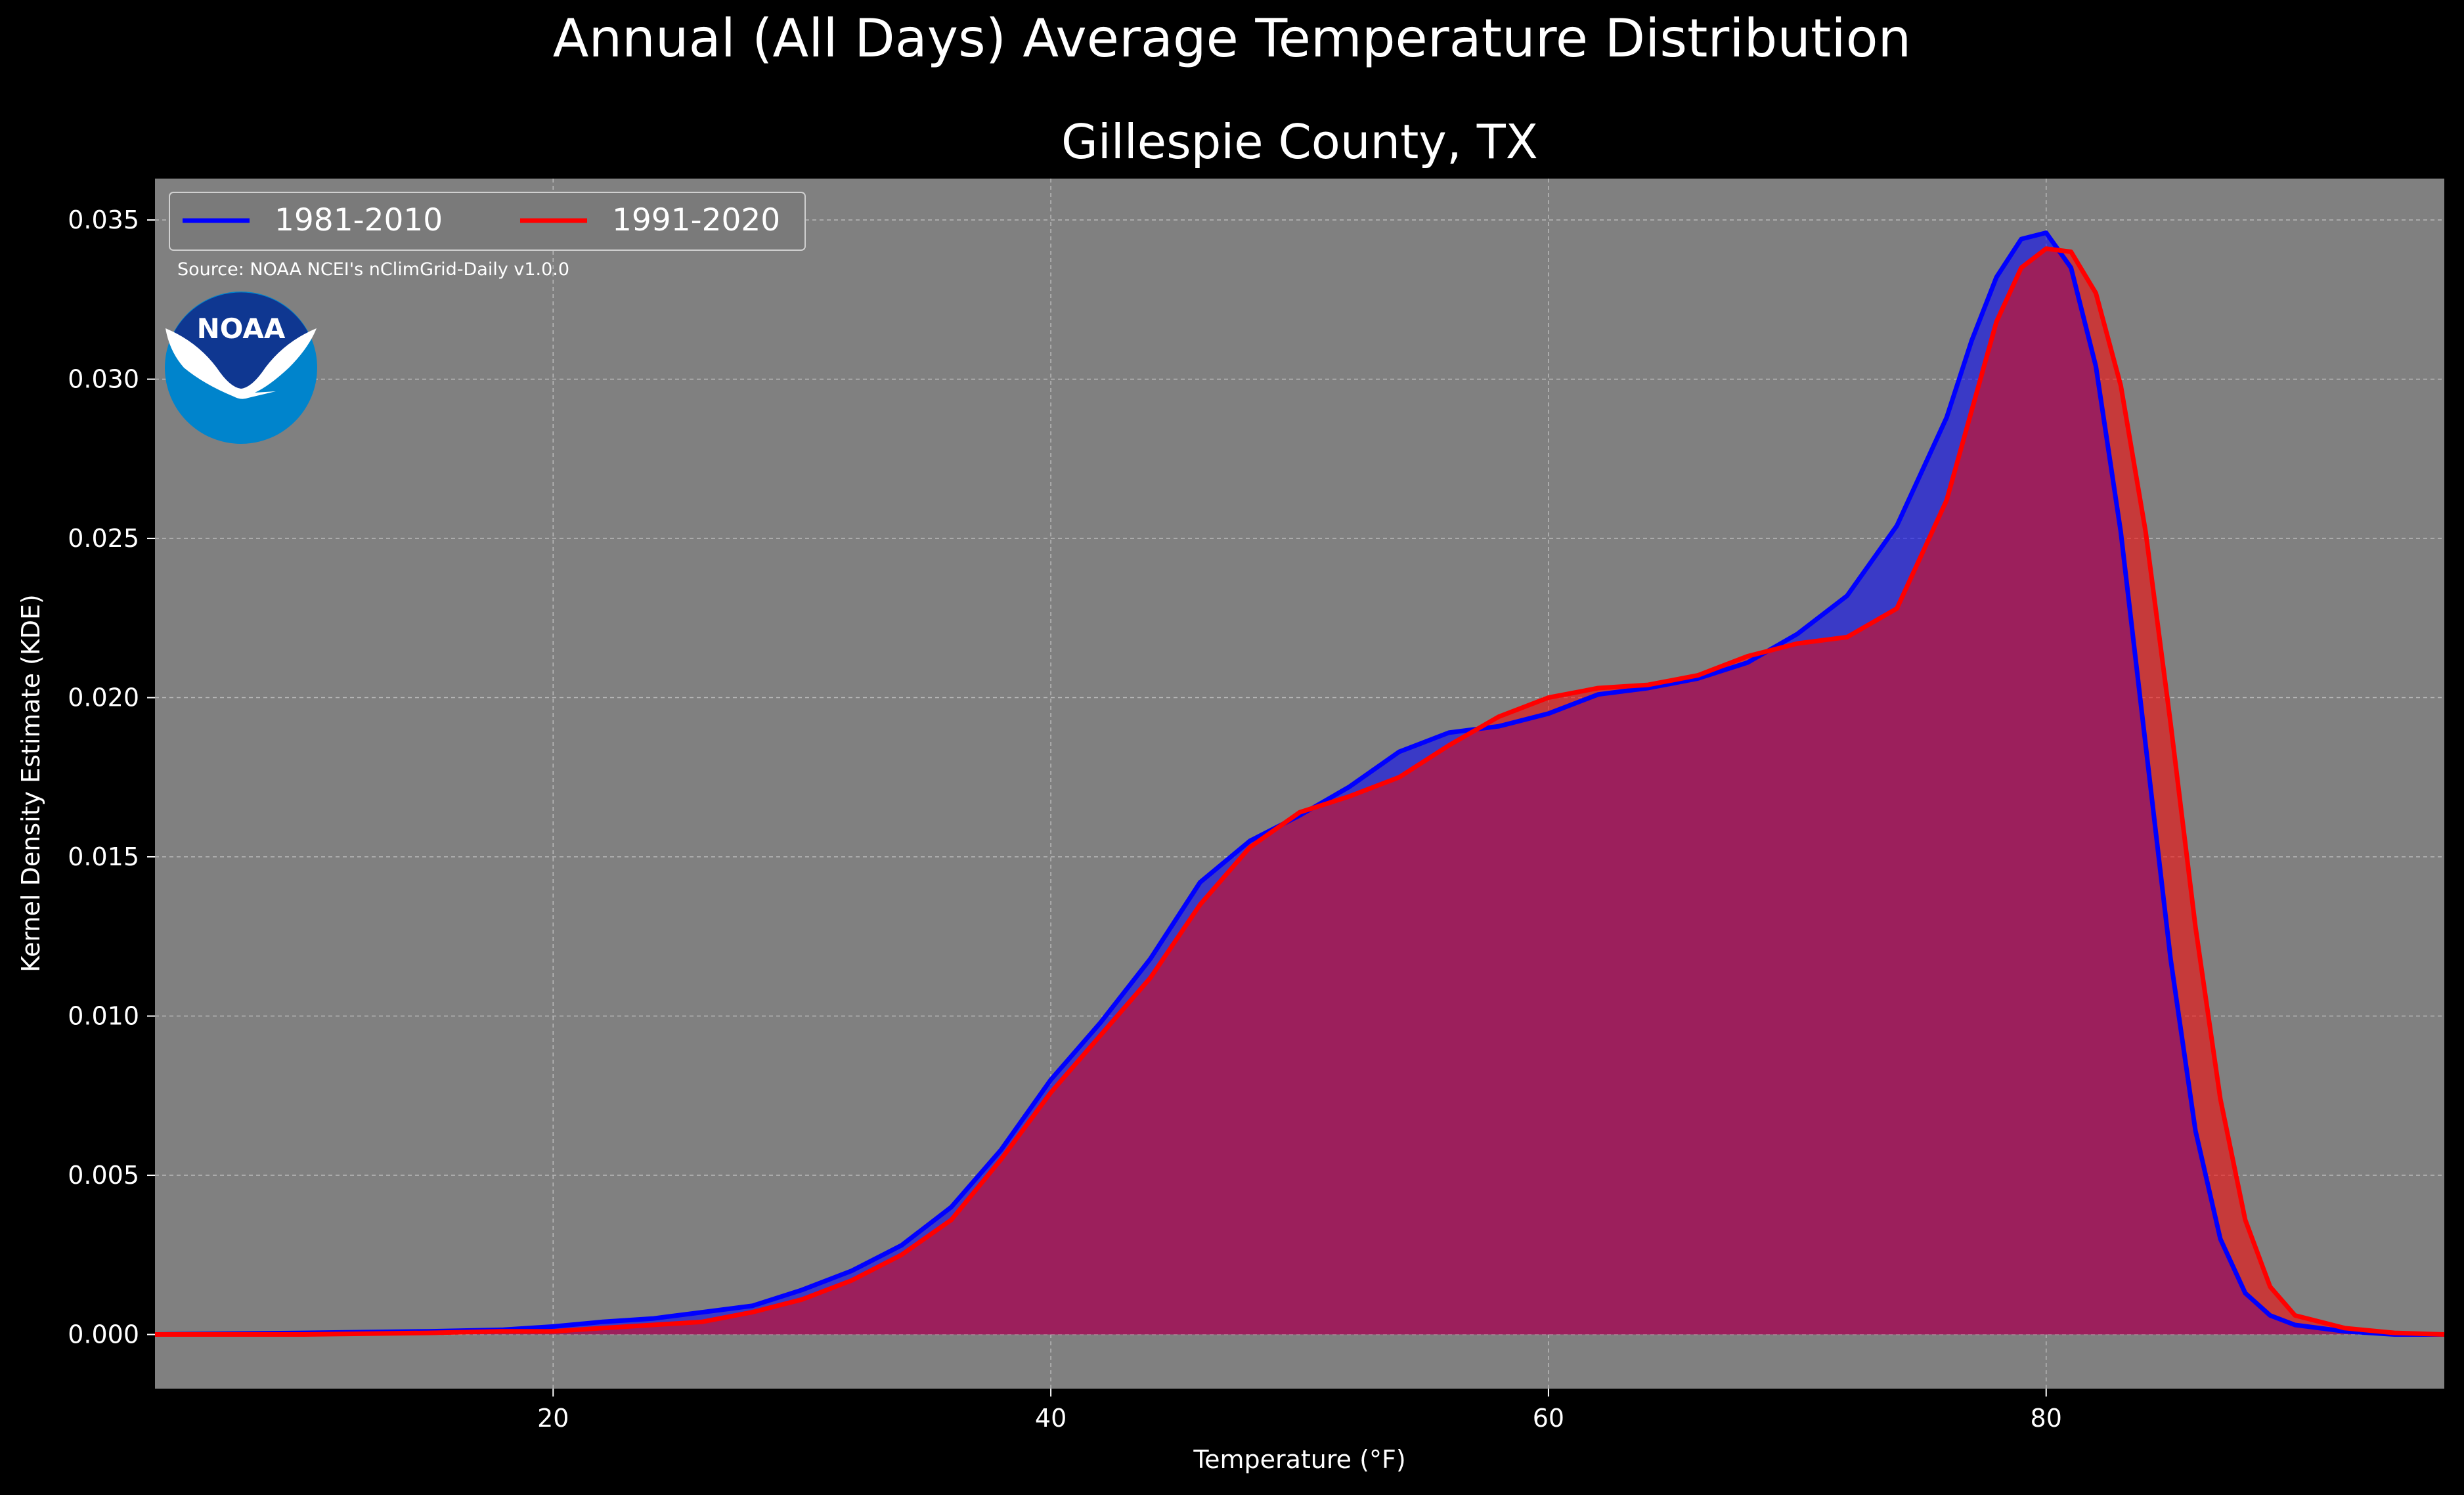  Describe the element at coordinates (1549, 1418) in the screenshot. I see `x-tick-label: 60` at that location.